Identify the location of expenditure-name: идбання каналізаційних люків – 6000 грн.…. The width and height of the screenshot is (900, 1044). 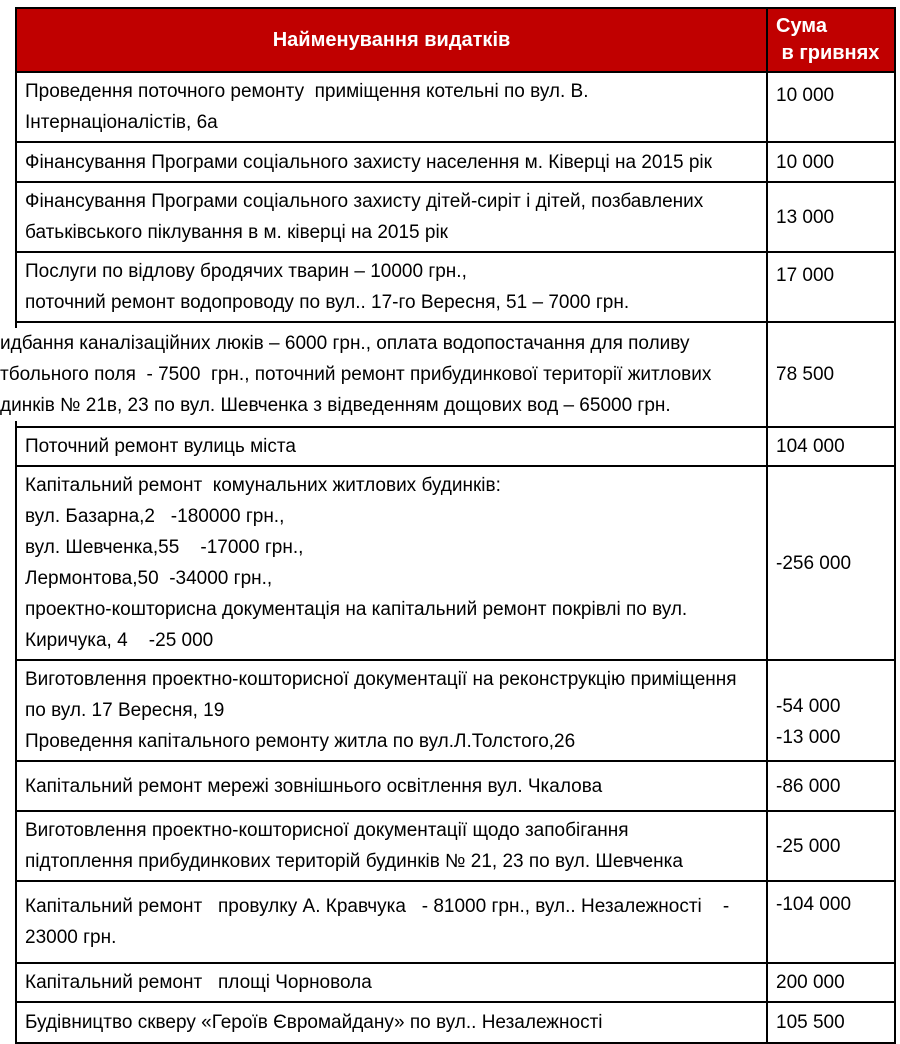
(380, 374).